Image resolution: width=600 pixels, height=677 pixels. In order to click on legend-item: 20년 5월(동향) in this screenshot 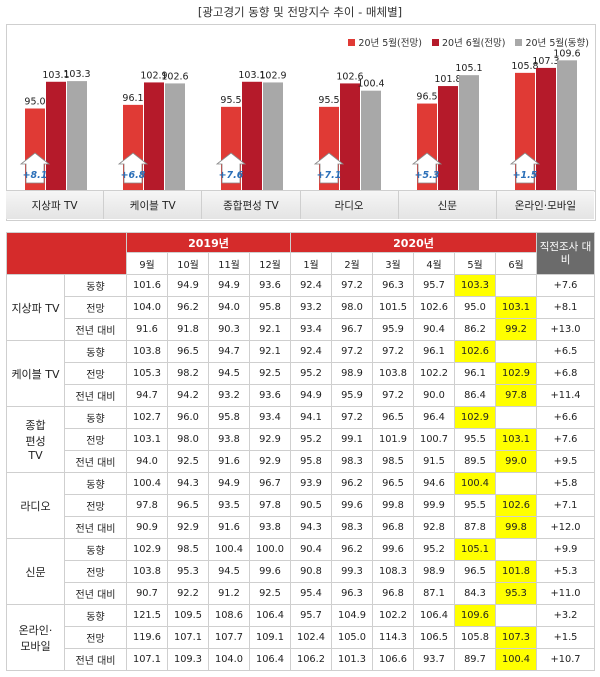, I will do `click(552, 42)`.